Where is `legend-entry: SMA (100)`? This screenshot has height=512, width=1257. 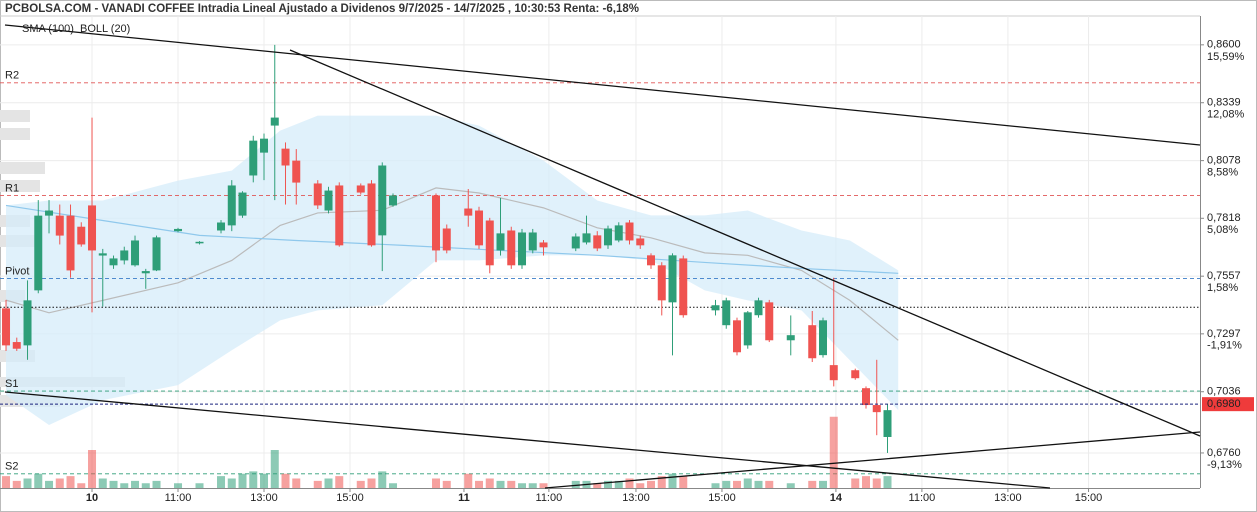 legend-entry: SMA (100) is located at coordinates (48, 29).